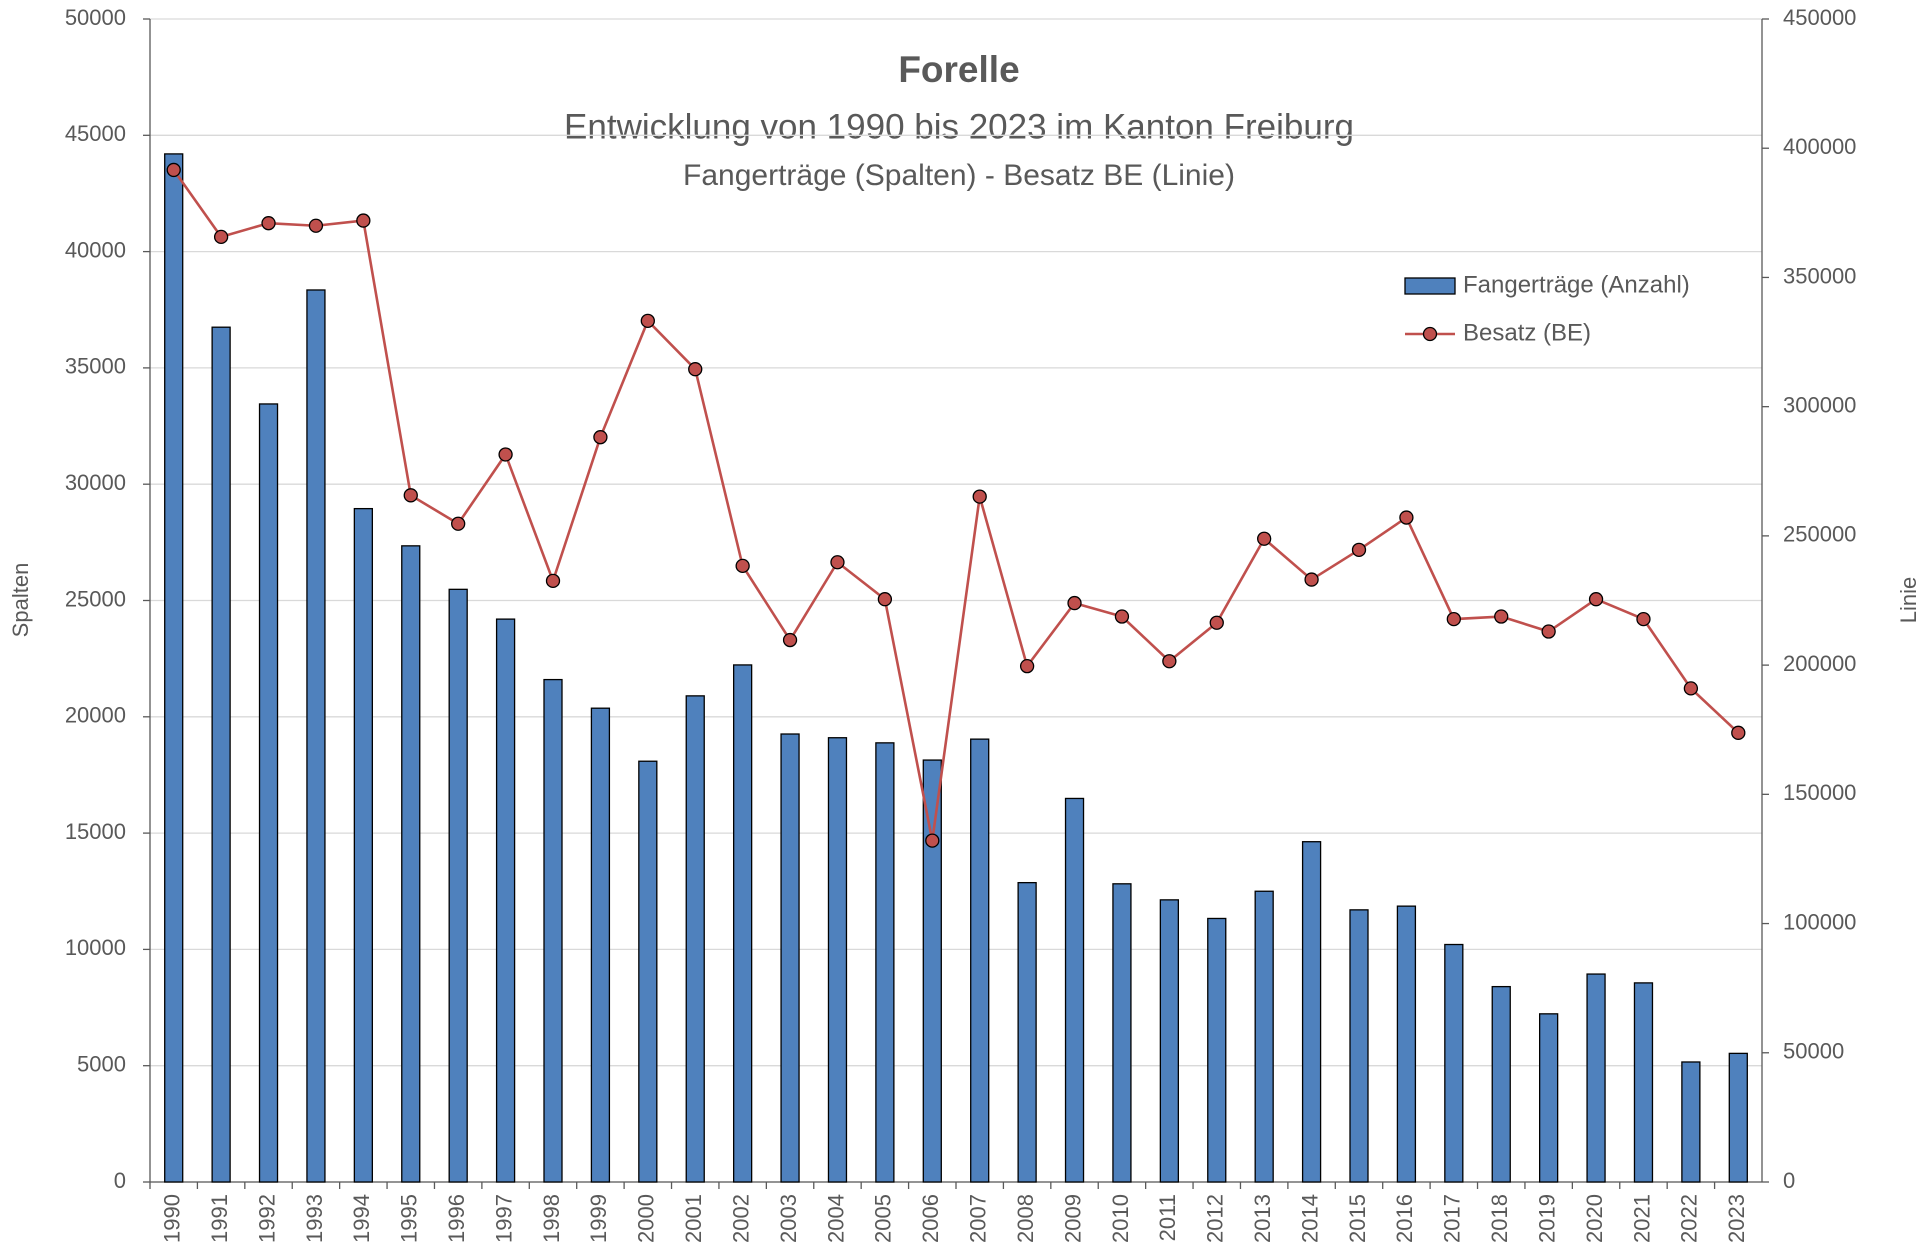 Image resolution: width=1931 pixels, height=1259 pixels. Describe the element at coordinates (1594, 1218) in the screenshot. I see `x-tick-label: 2020` at that location.